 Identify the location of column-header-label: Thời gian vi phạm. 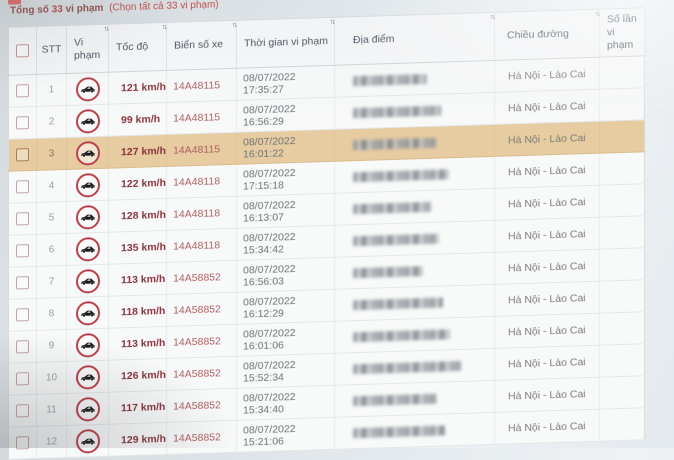
(286, 42).